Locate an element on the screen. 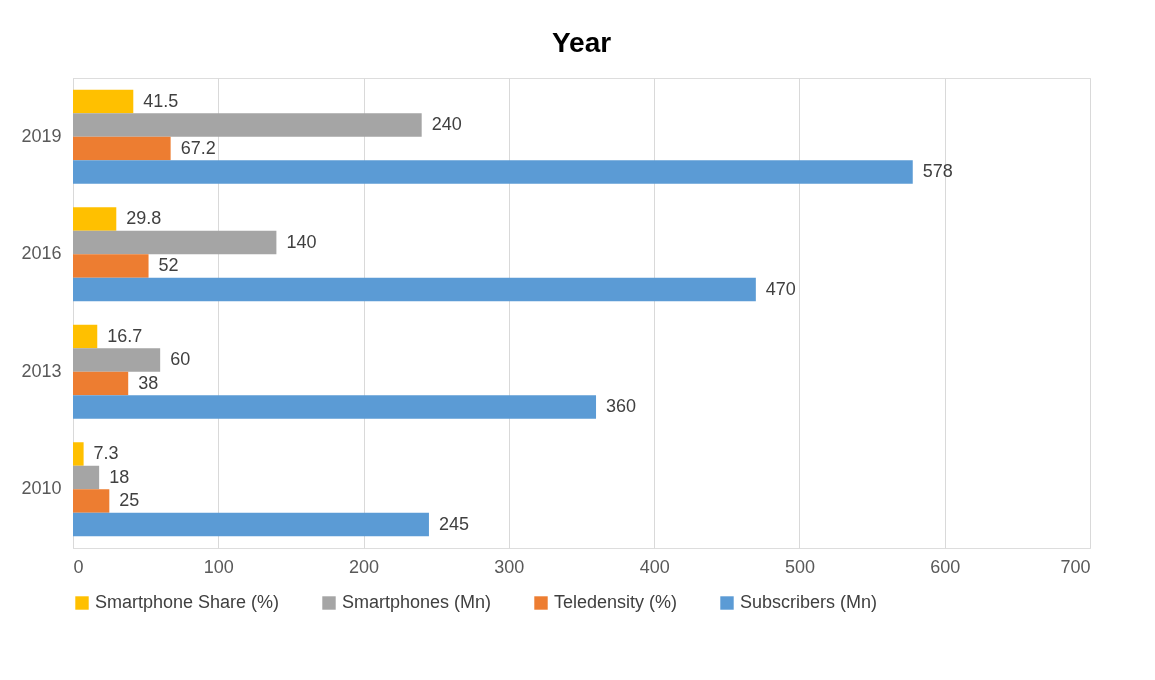 The image size is (1155, 680). x-tick-label: 200 is located at coordinates (364, 566).